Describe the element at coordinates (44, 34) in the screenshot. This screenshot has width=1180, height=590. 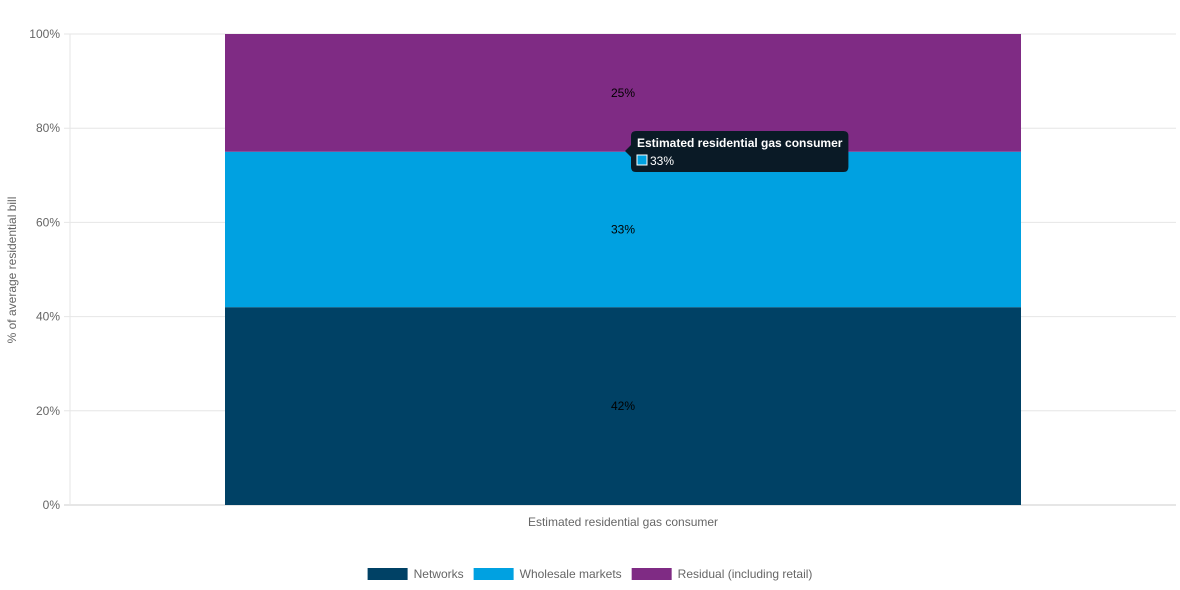
I see `y-tick-label: 100%` at that location.